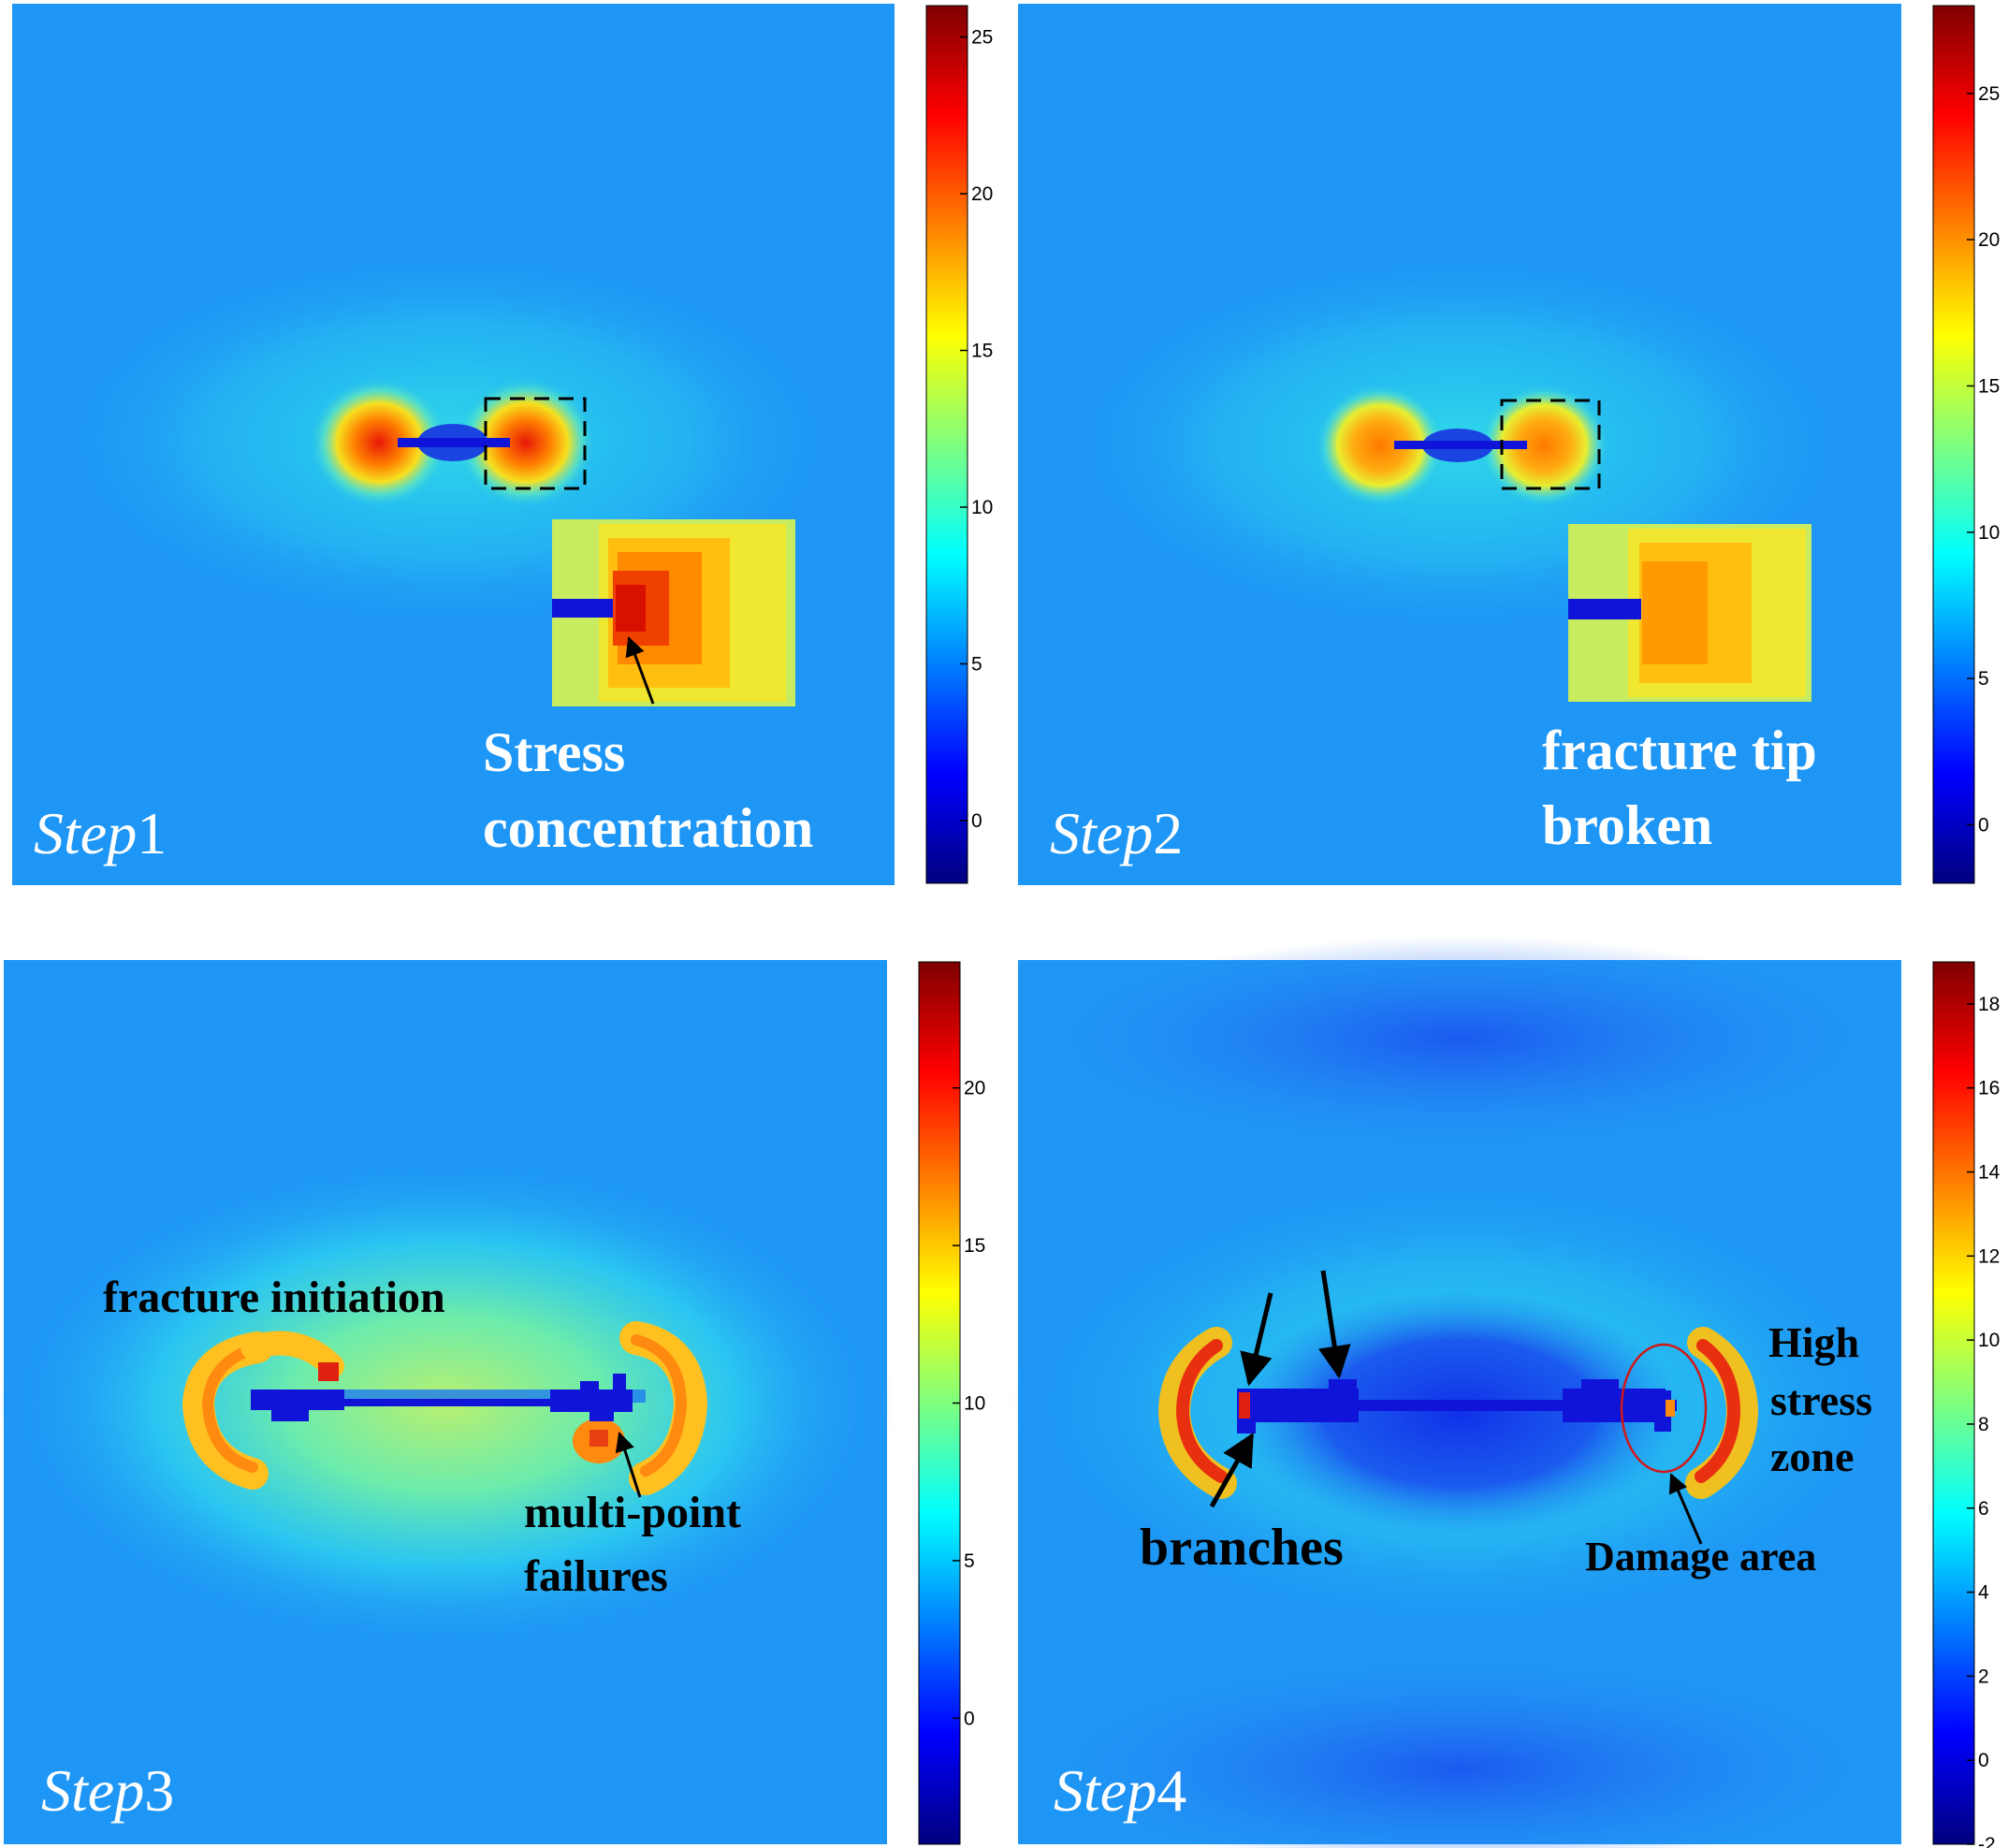 This screenshot has height=1848, width=2008. I want to click on damage-area-circle, so click(1664, 1408).